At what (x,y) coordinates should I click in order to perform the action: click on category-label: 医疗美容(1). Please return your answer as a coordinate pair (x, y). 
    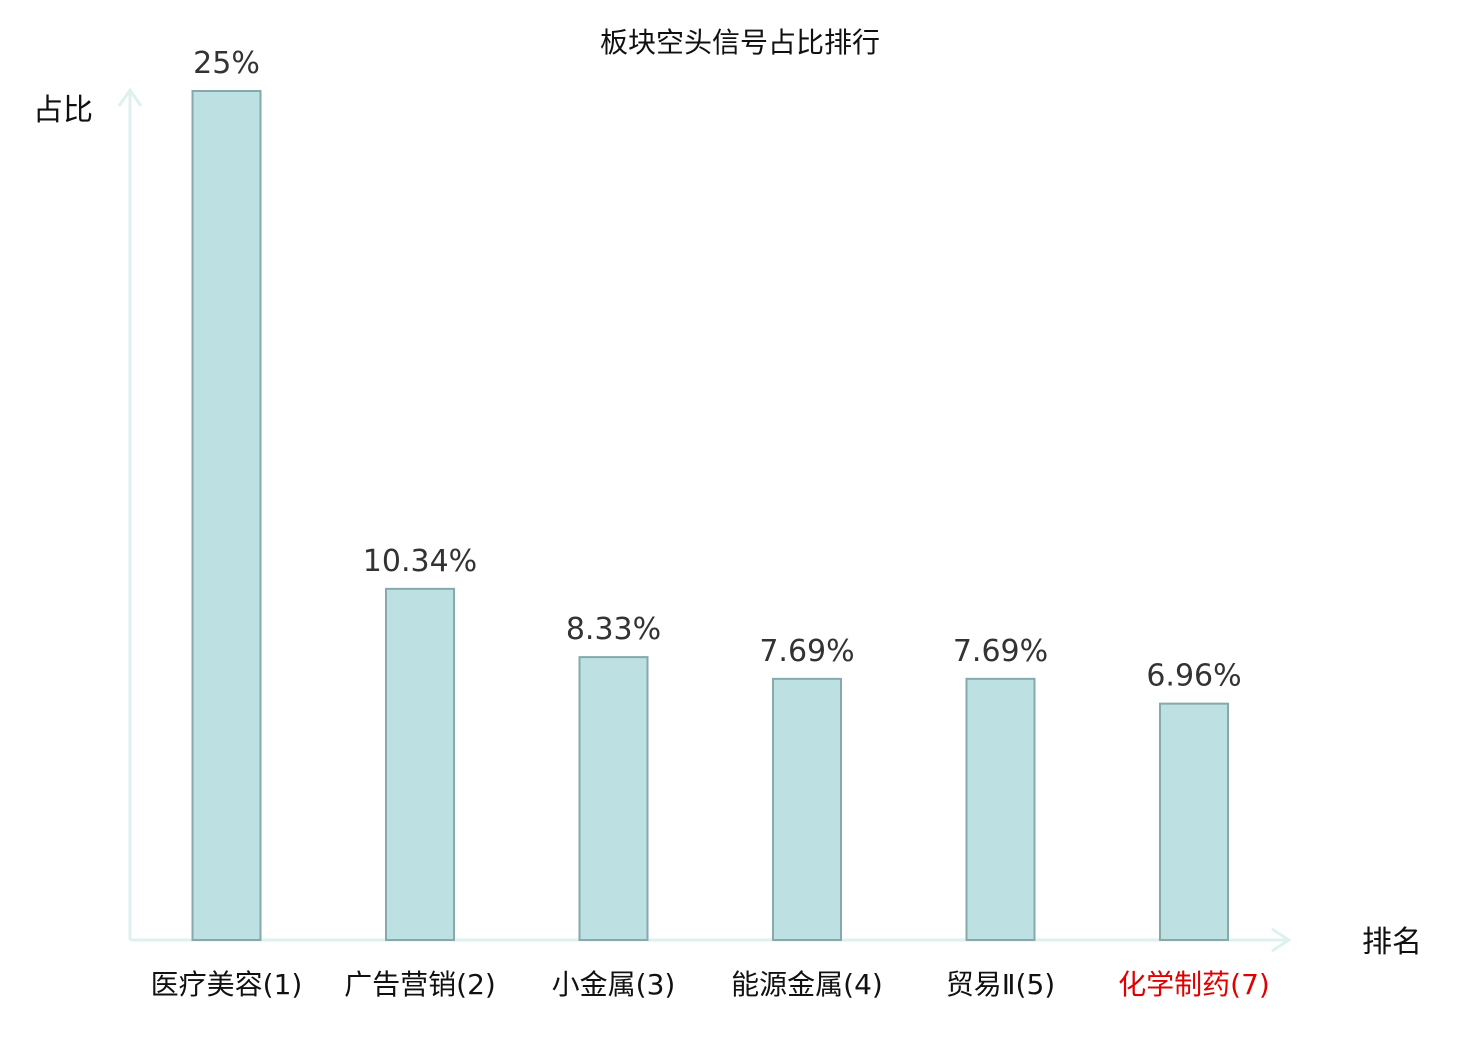
    Looking at the image, I should click on (227, 984).